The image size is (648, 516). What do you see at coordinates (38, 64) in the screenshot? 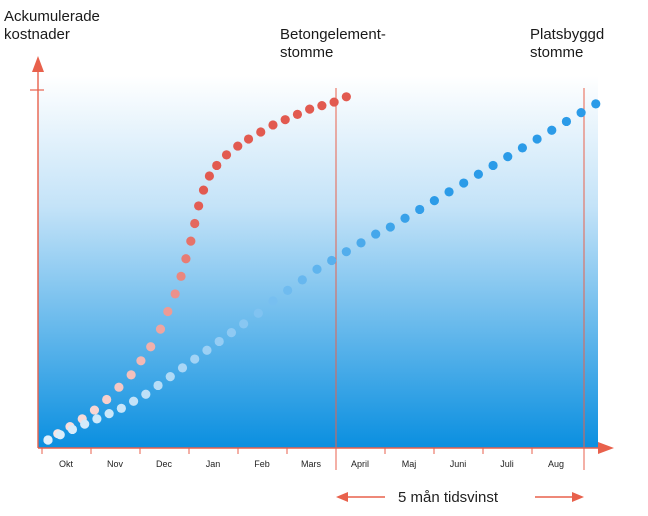
I see `y-axis-arrow` at bounding box center [38, 64].